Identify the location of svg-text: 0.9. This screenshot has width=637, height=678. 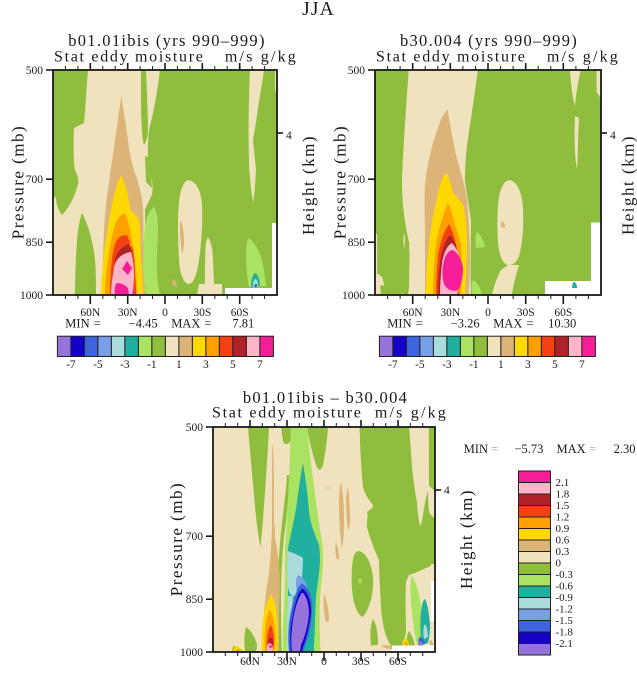
(563, 529).